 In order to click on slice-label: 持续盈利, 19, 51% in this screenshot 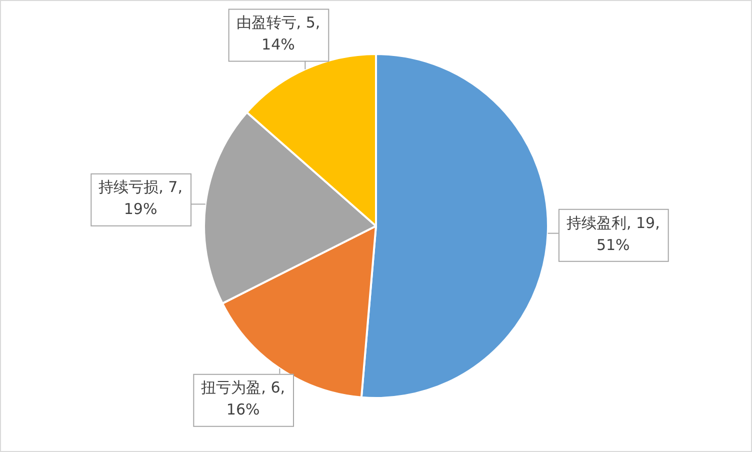, I will do `click(613, 234)`.